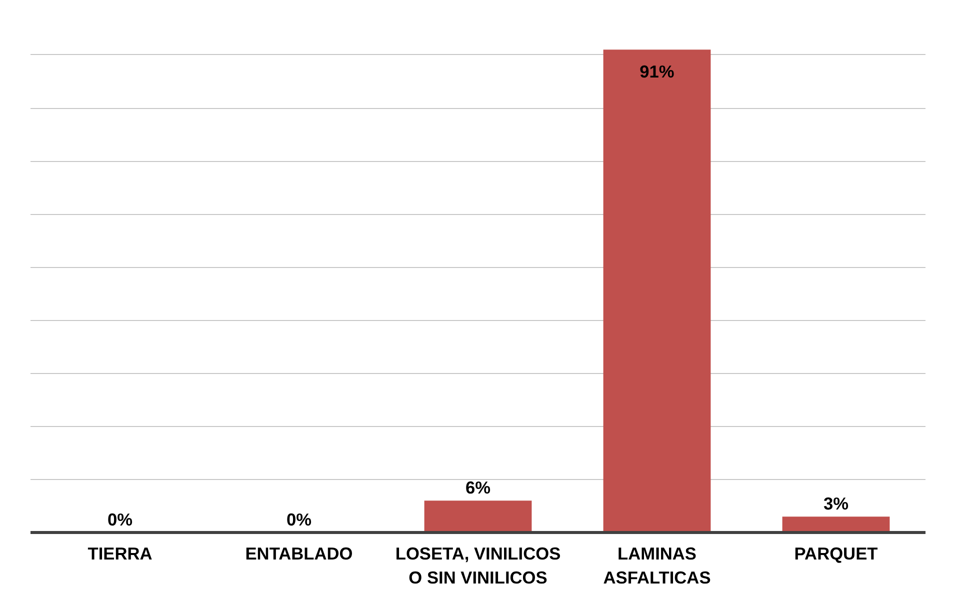  What do you see at coordinates (836, 554) in the screenshot?
I see `x-tick-label: PARQUET` at bounding box center [836, 554].